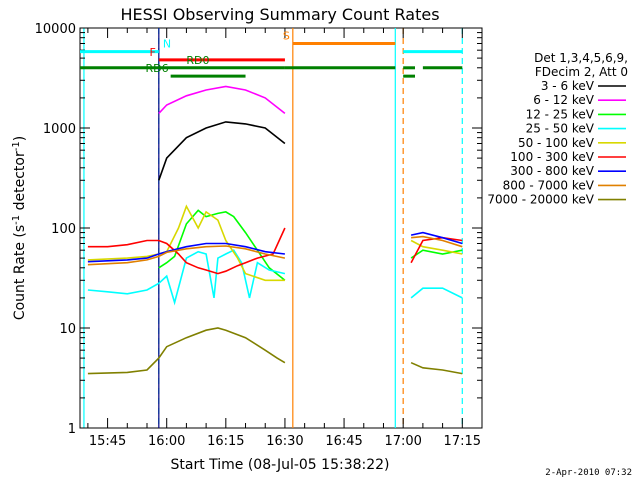 Image resolution: width=640 pixels, height=480 pixels. I want to click on y-tick-label: 100, so click(63, 229).